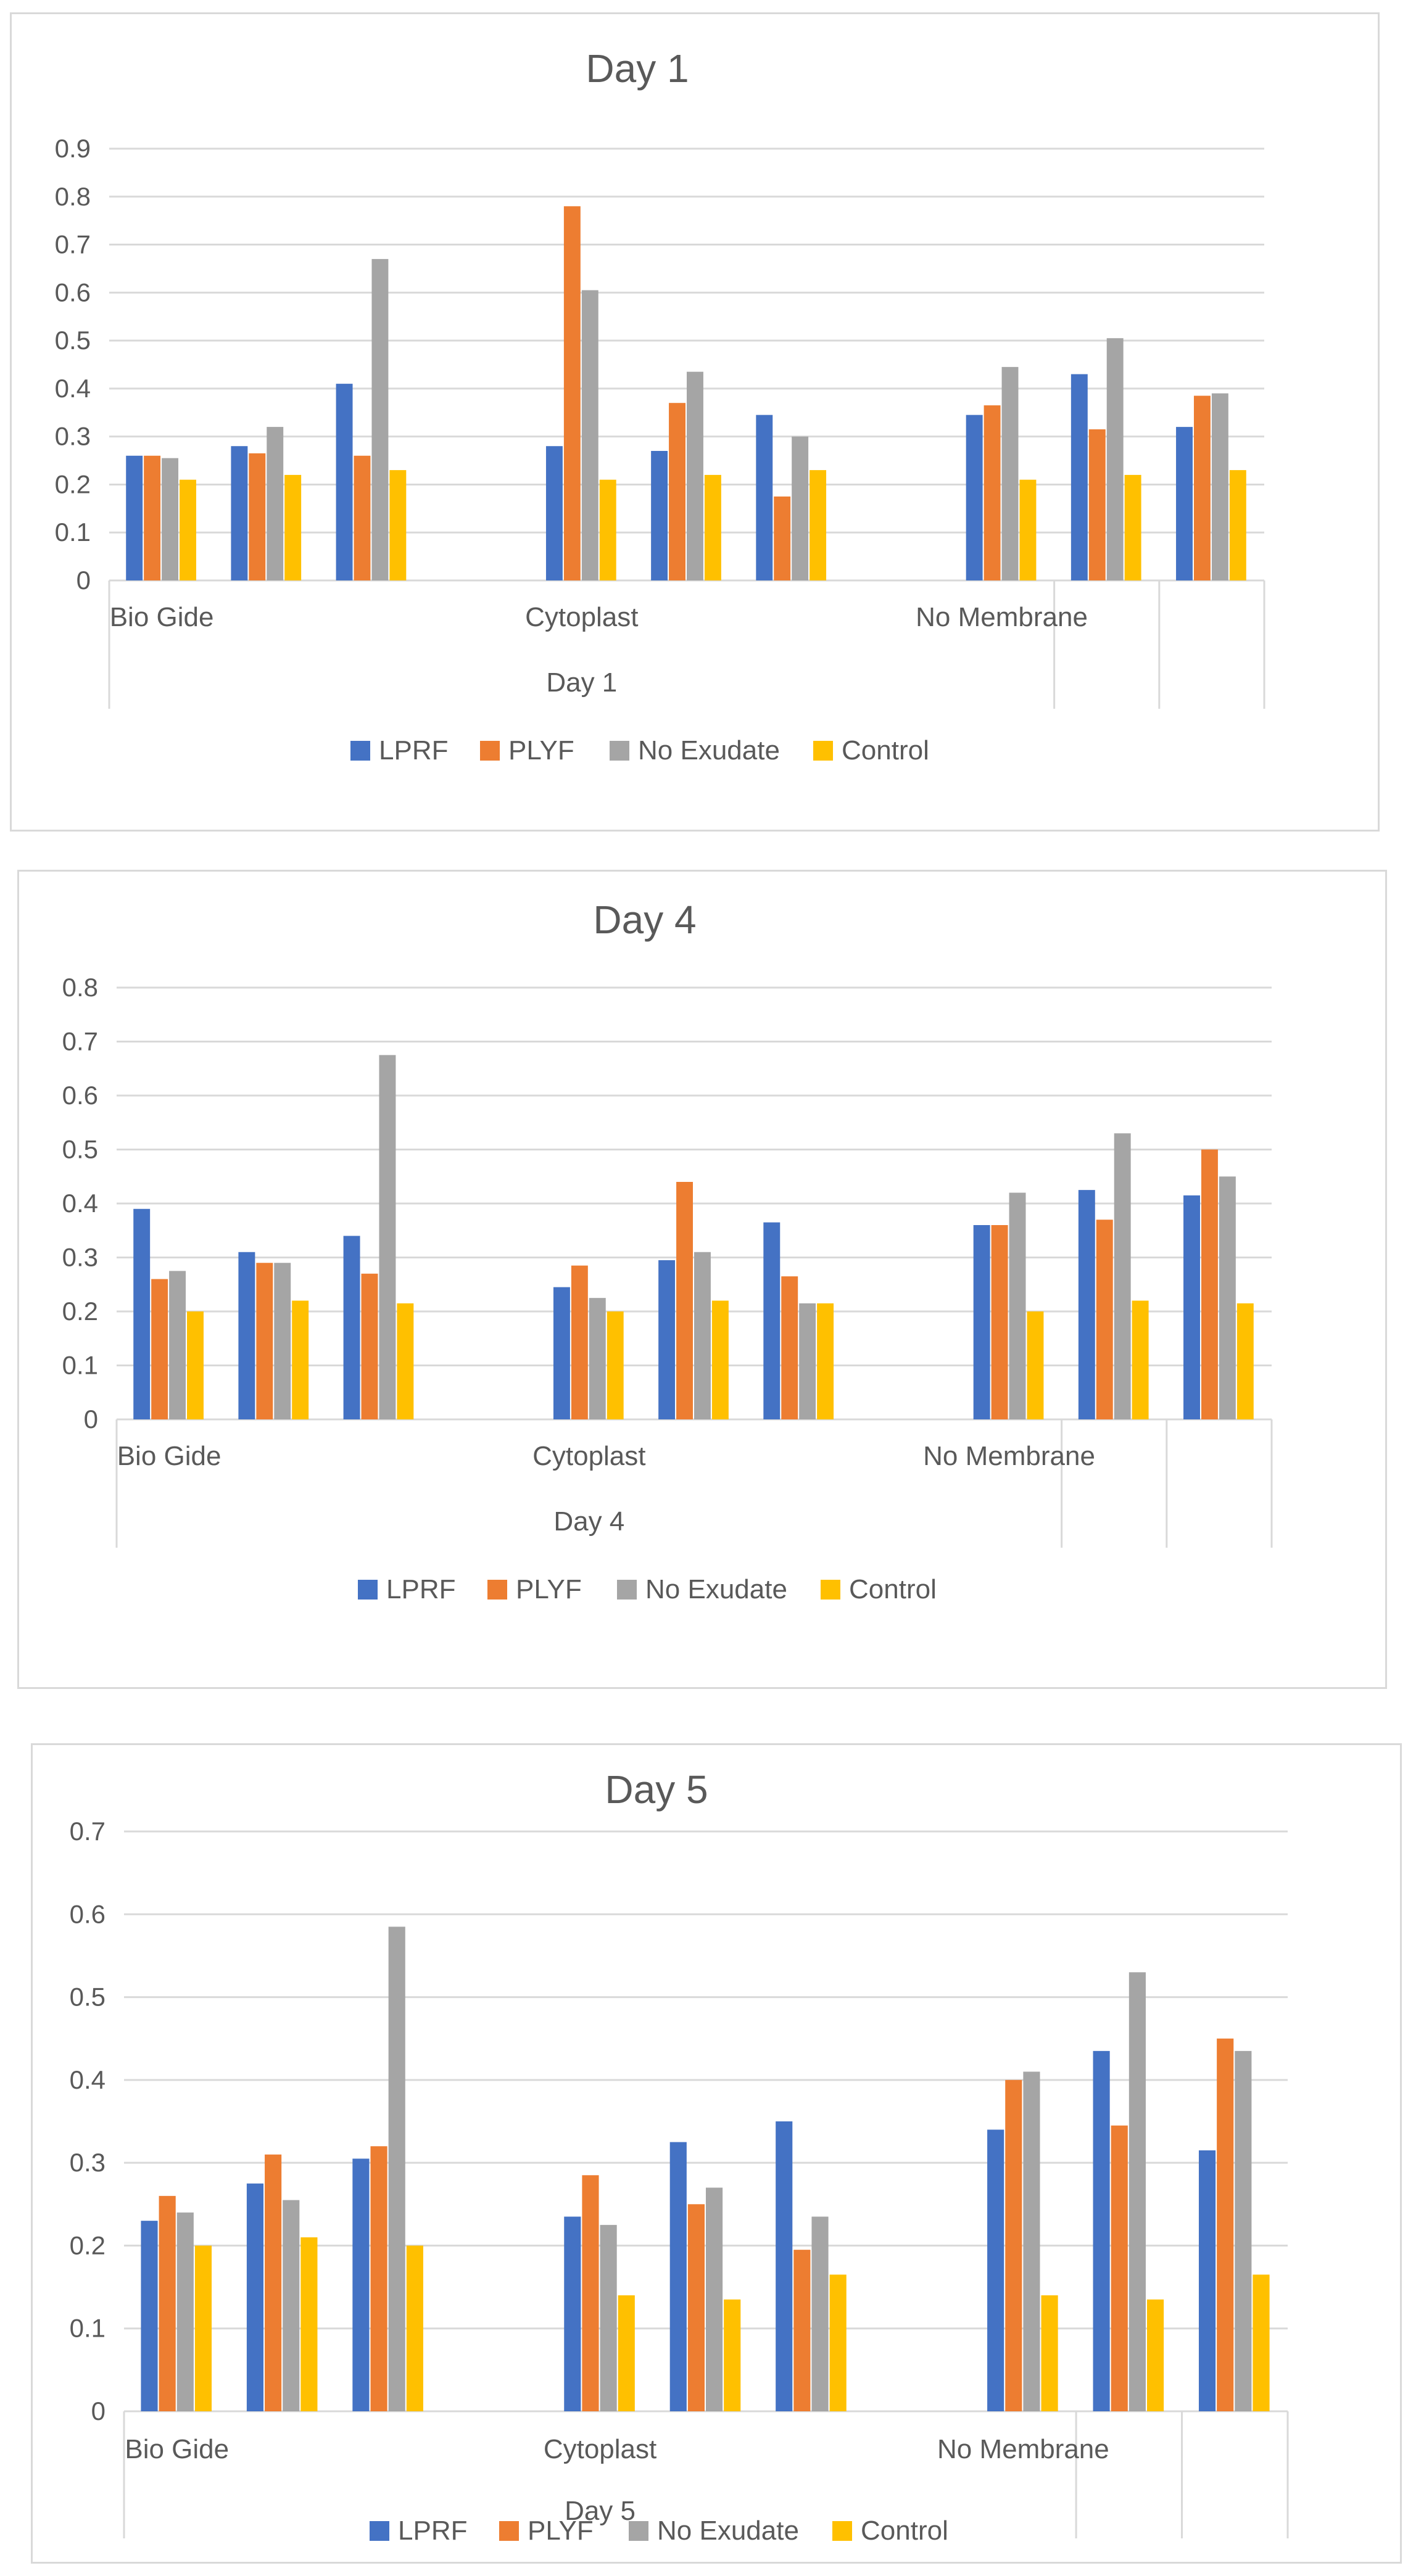 This screenshot has width=1408, height=2576. What do you see at coordinates (639, 2531) in the screenshot?
I see `legend-swatch-no-exudate` at bounding box center [639, 2531].